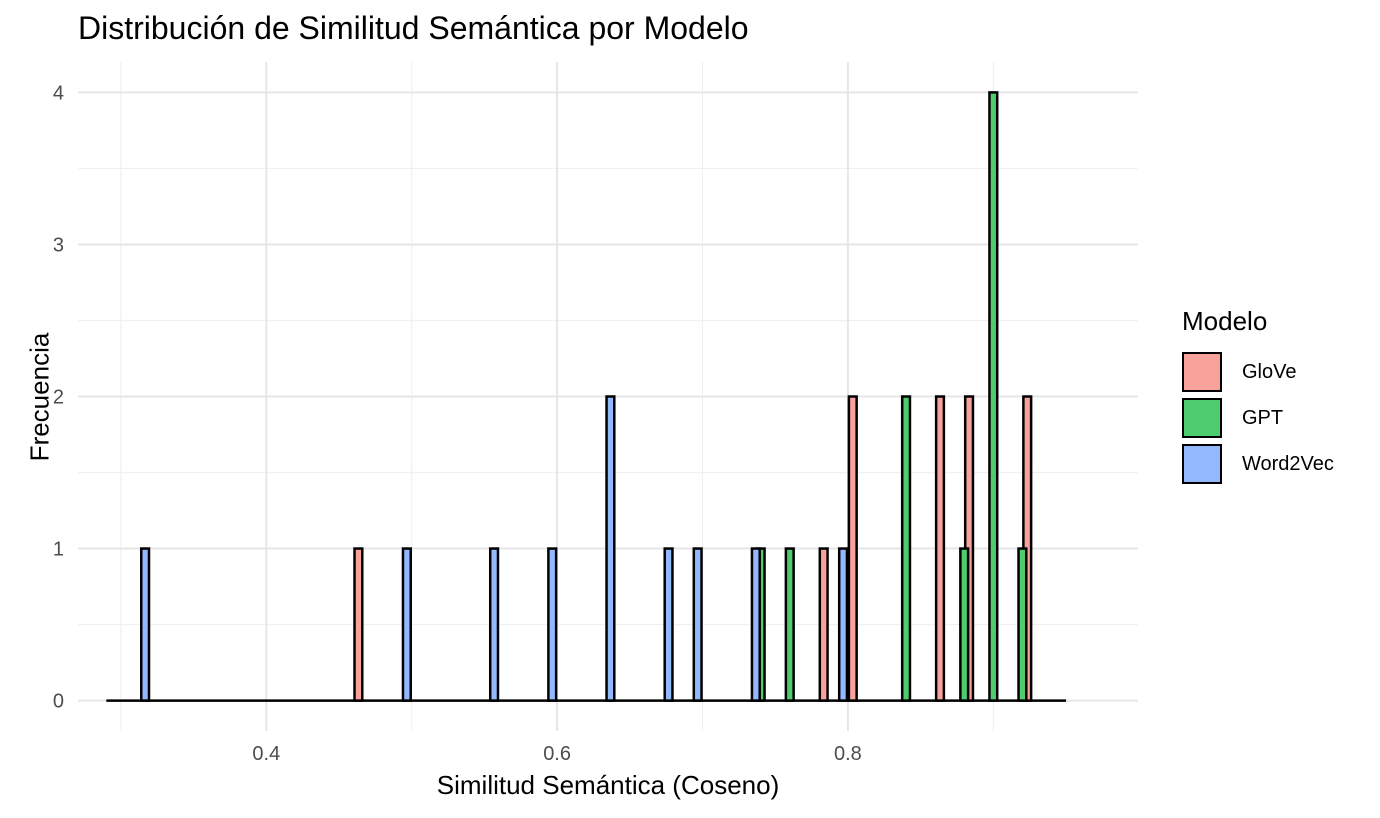 The image size is (1380, 818). Describe the element at coordinates (58, 245) in the screenshot. I see `y-tick-label: 3` at that location.